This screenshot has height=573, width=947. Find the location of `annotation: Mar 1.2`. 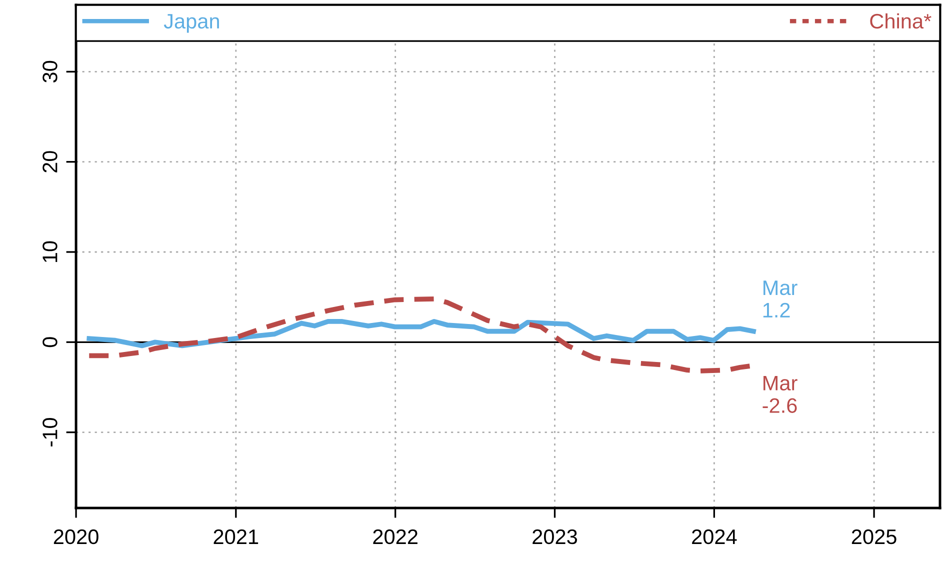

annotation: Mar 1.2 is located at coordinates (780, 299).